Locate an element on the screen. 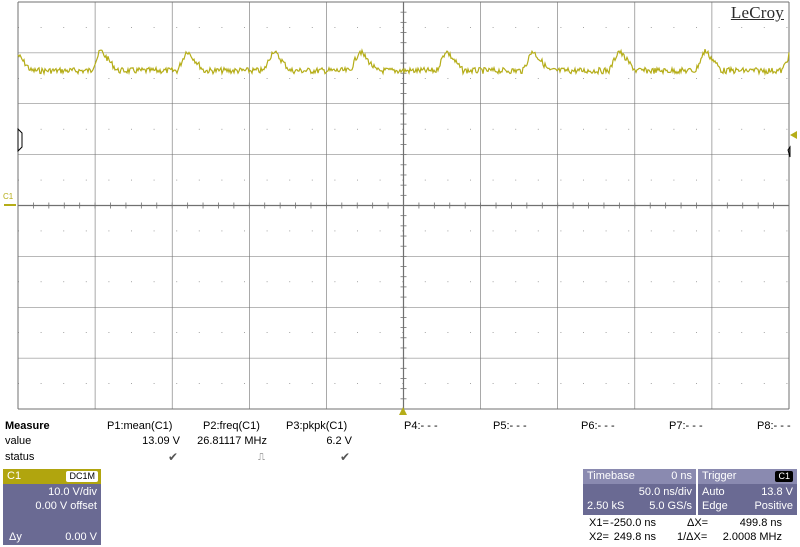  value-row-label: value is located at coordinates (18, 441).